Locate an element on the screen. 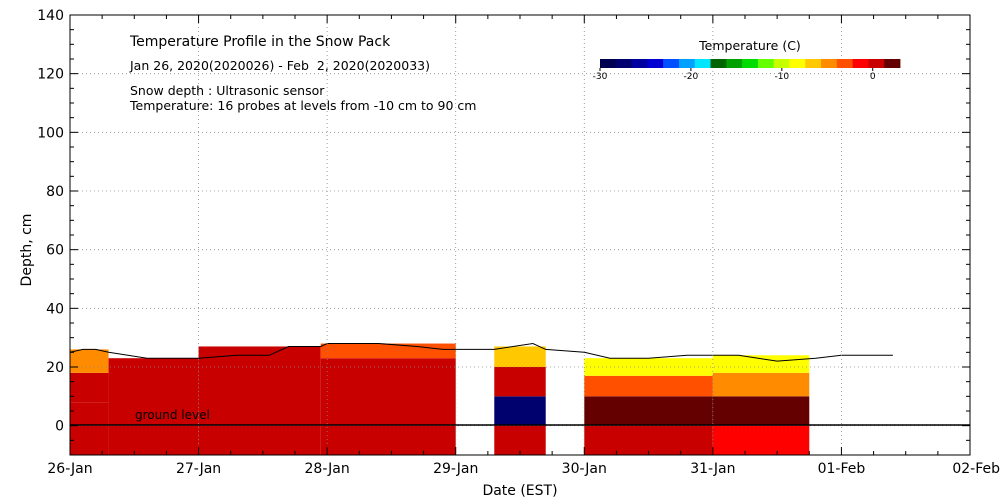 This screenshot has width=1000, height=500. snow-depth-line is located at coordinates (481, 352).